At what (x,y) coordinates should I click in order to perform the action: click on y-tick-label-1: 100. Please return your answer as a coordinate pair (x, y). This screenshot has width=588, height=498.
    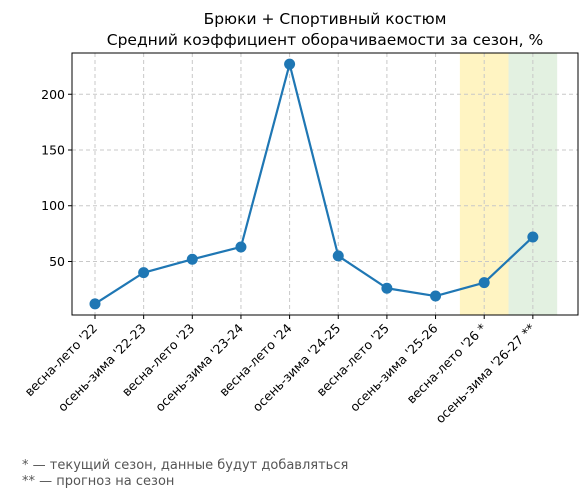
    Looking at the image, I should click on (53, 205).